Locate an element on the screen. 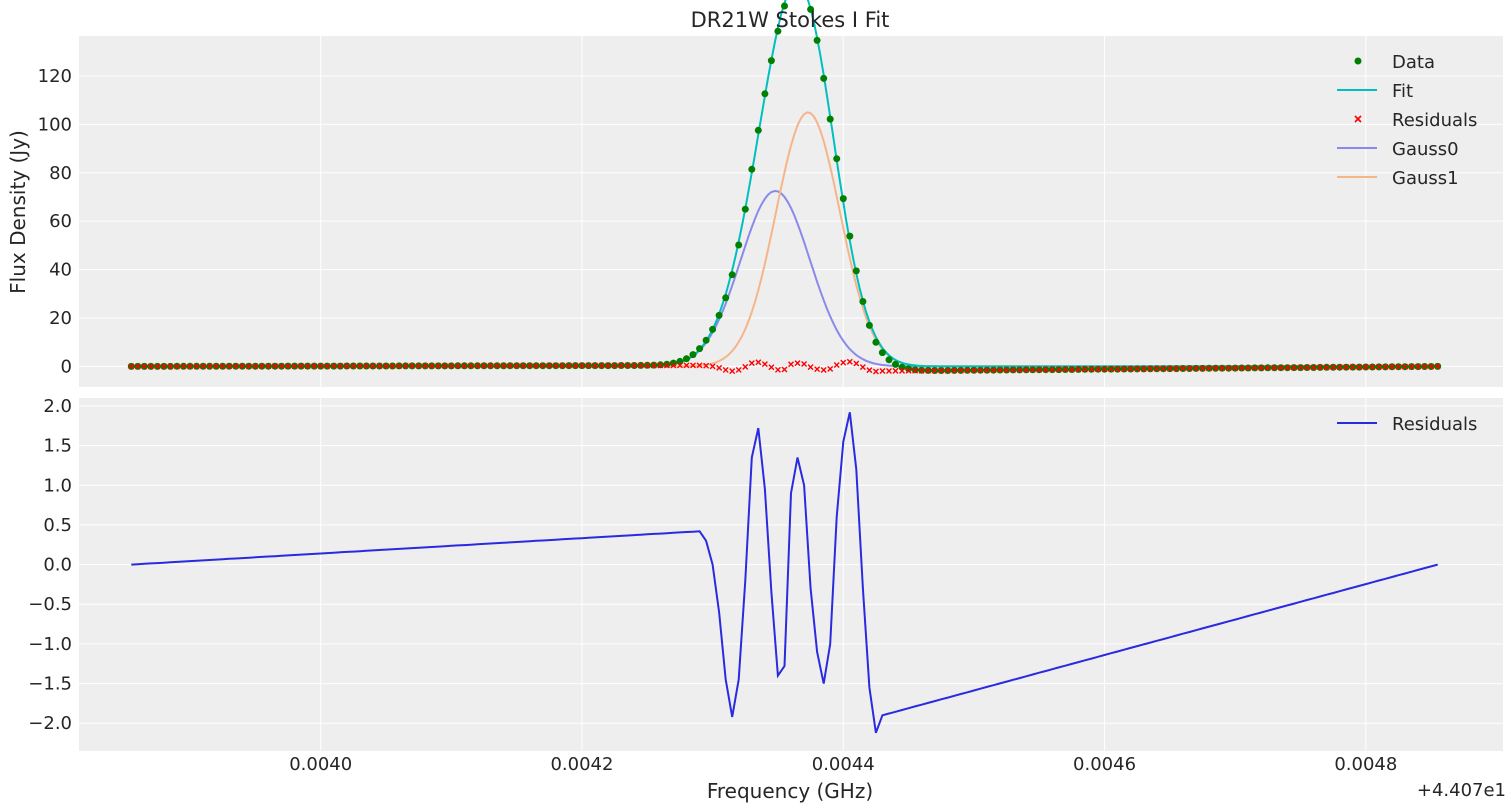  residual-y-tick-label: 0.5 is located at coordinates (57, 525).